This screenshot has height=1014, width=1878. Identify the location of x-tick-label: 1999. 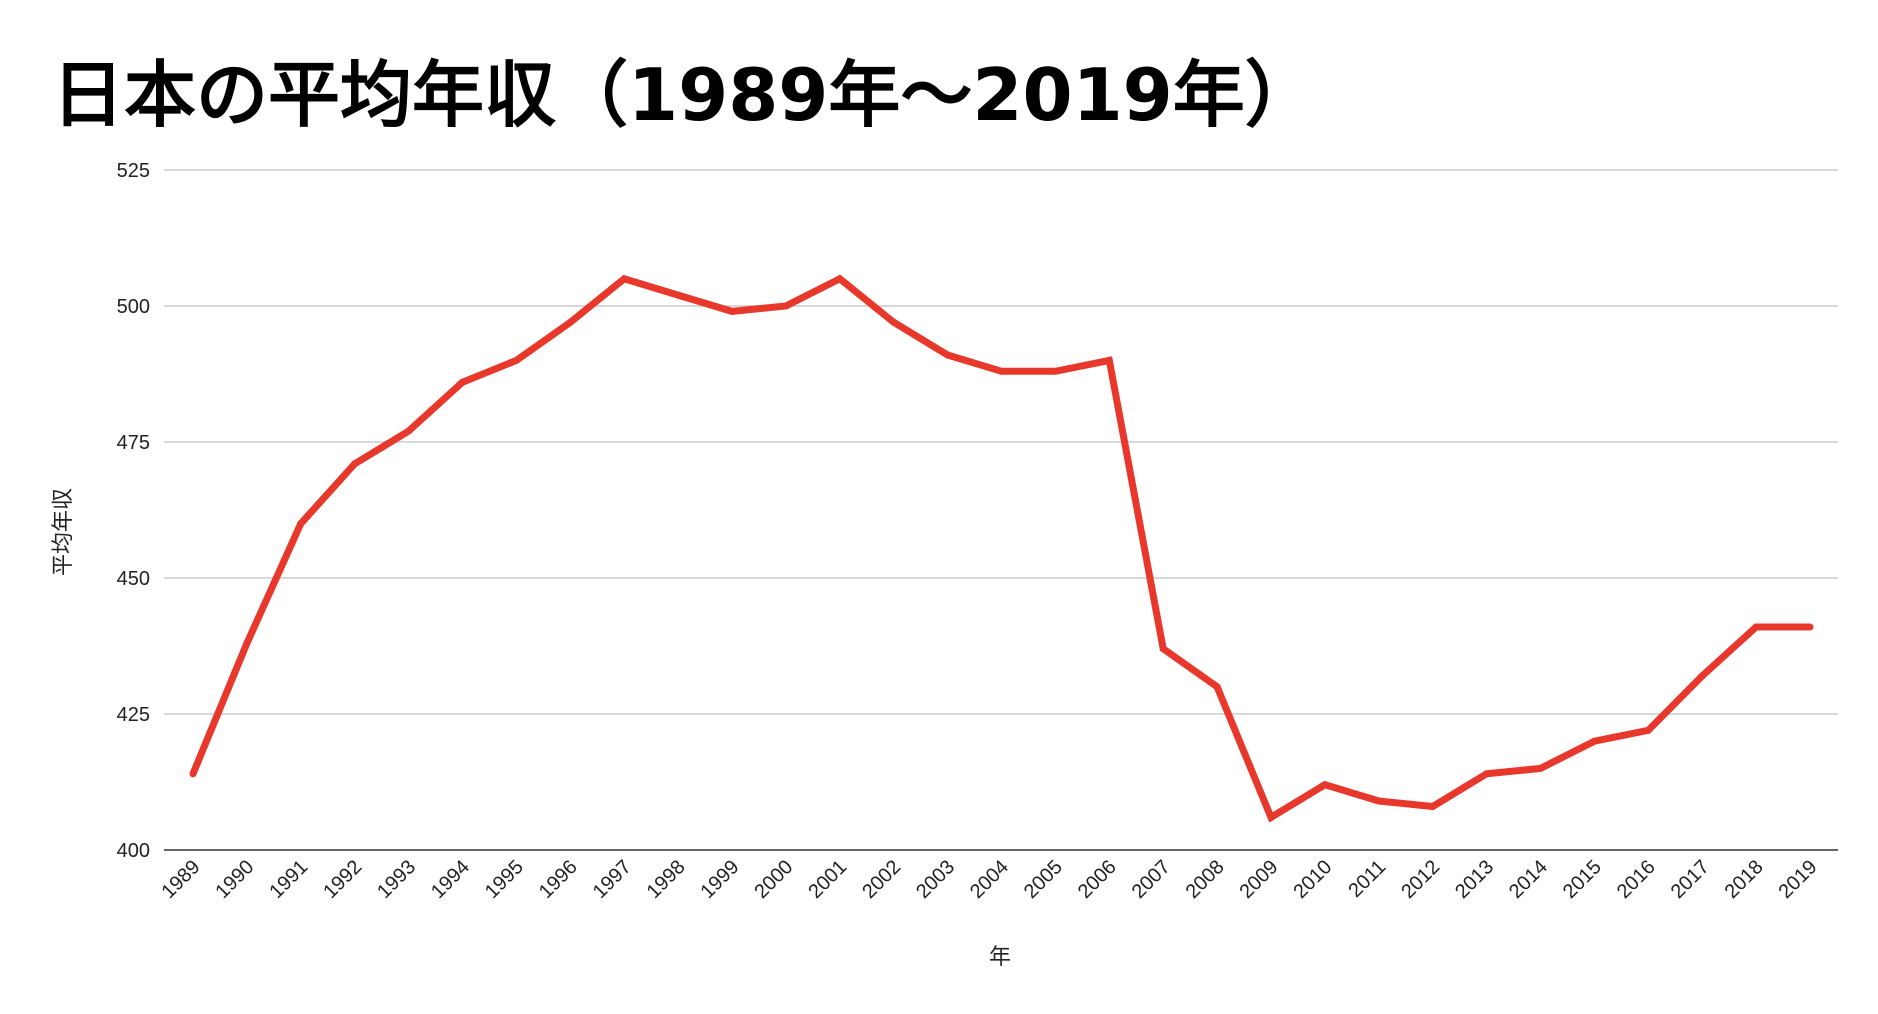
(720, 879).